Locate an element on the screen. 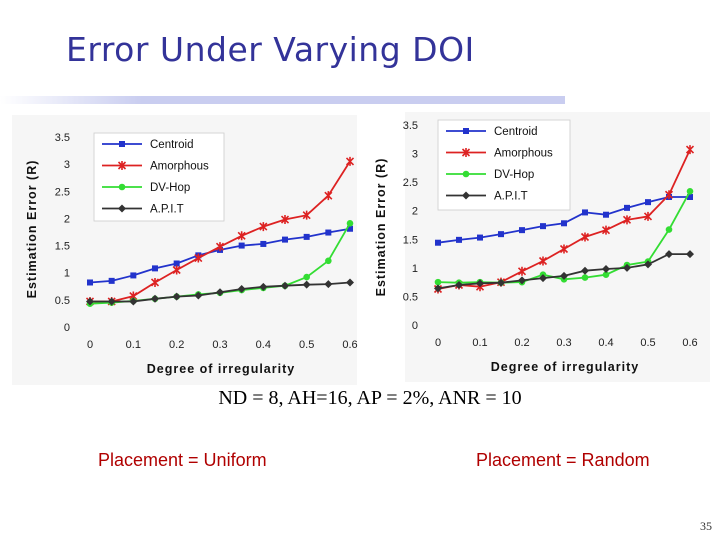  chart-1-ytick-label: 0 is located at coordinates (67, 328).